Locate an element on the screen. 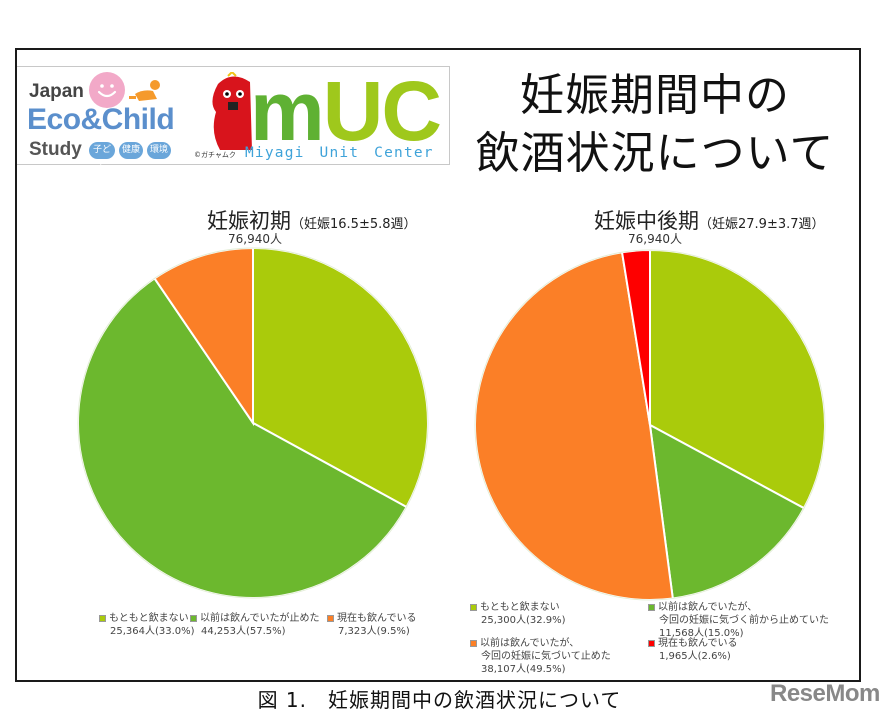 The height and width of the screenshot is (715, 879). red-mascot-icon is located at coordinates (232, 111).